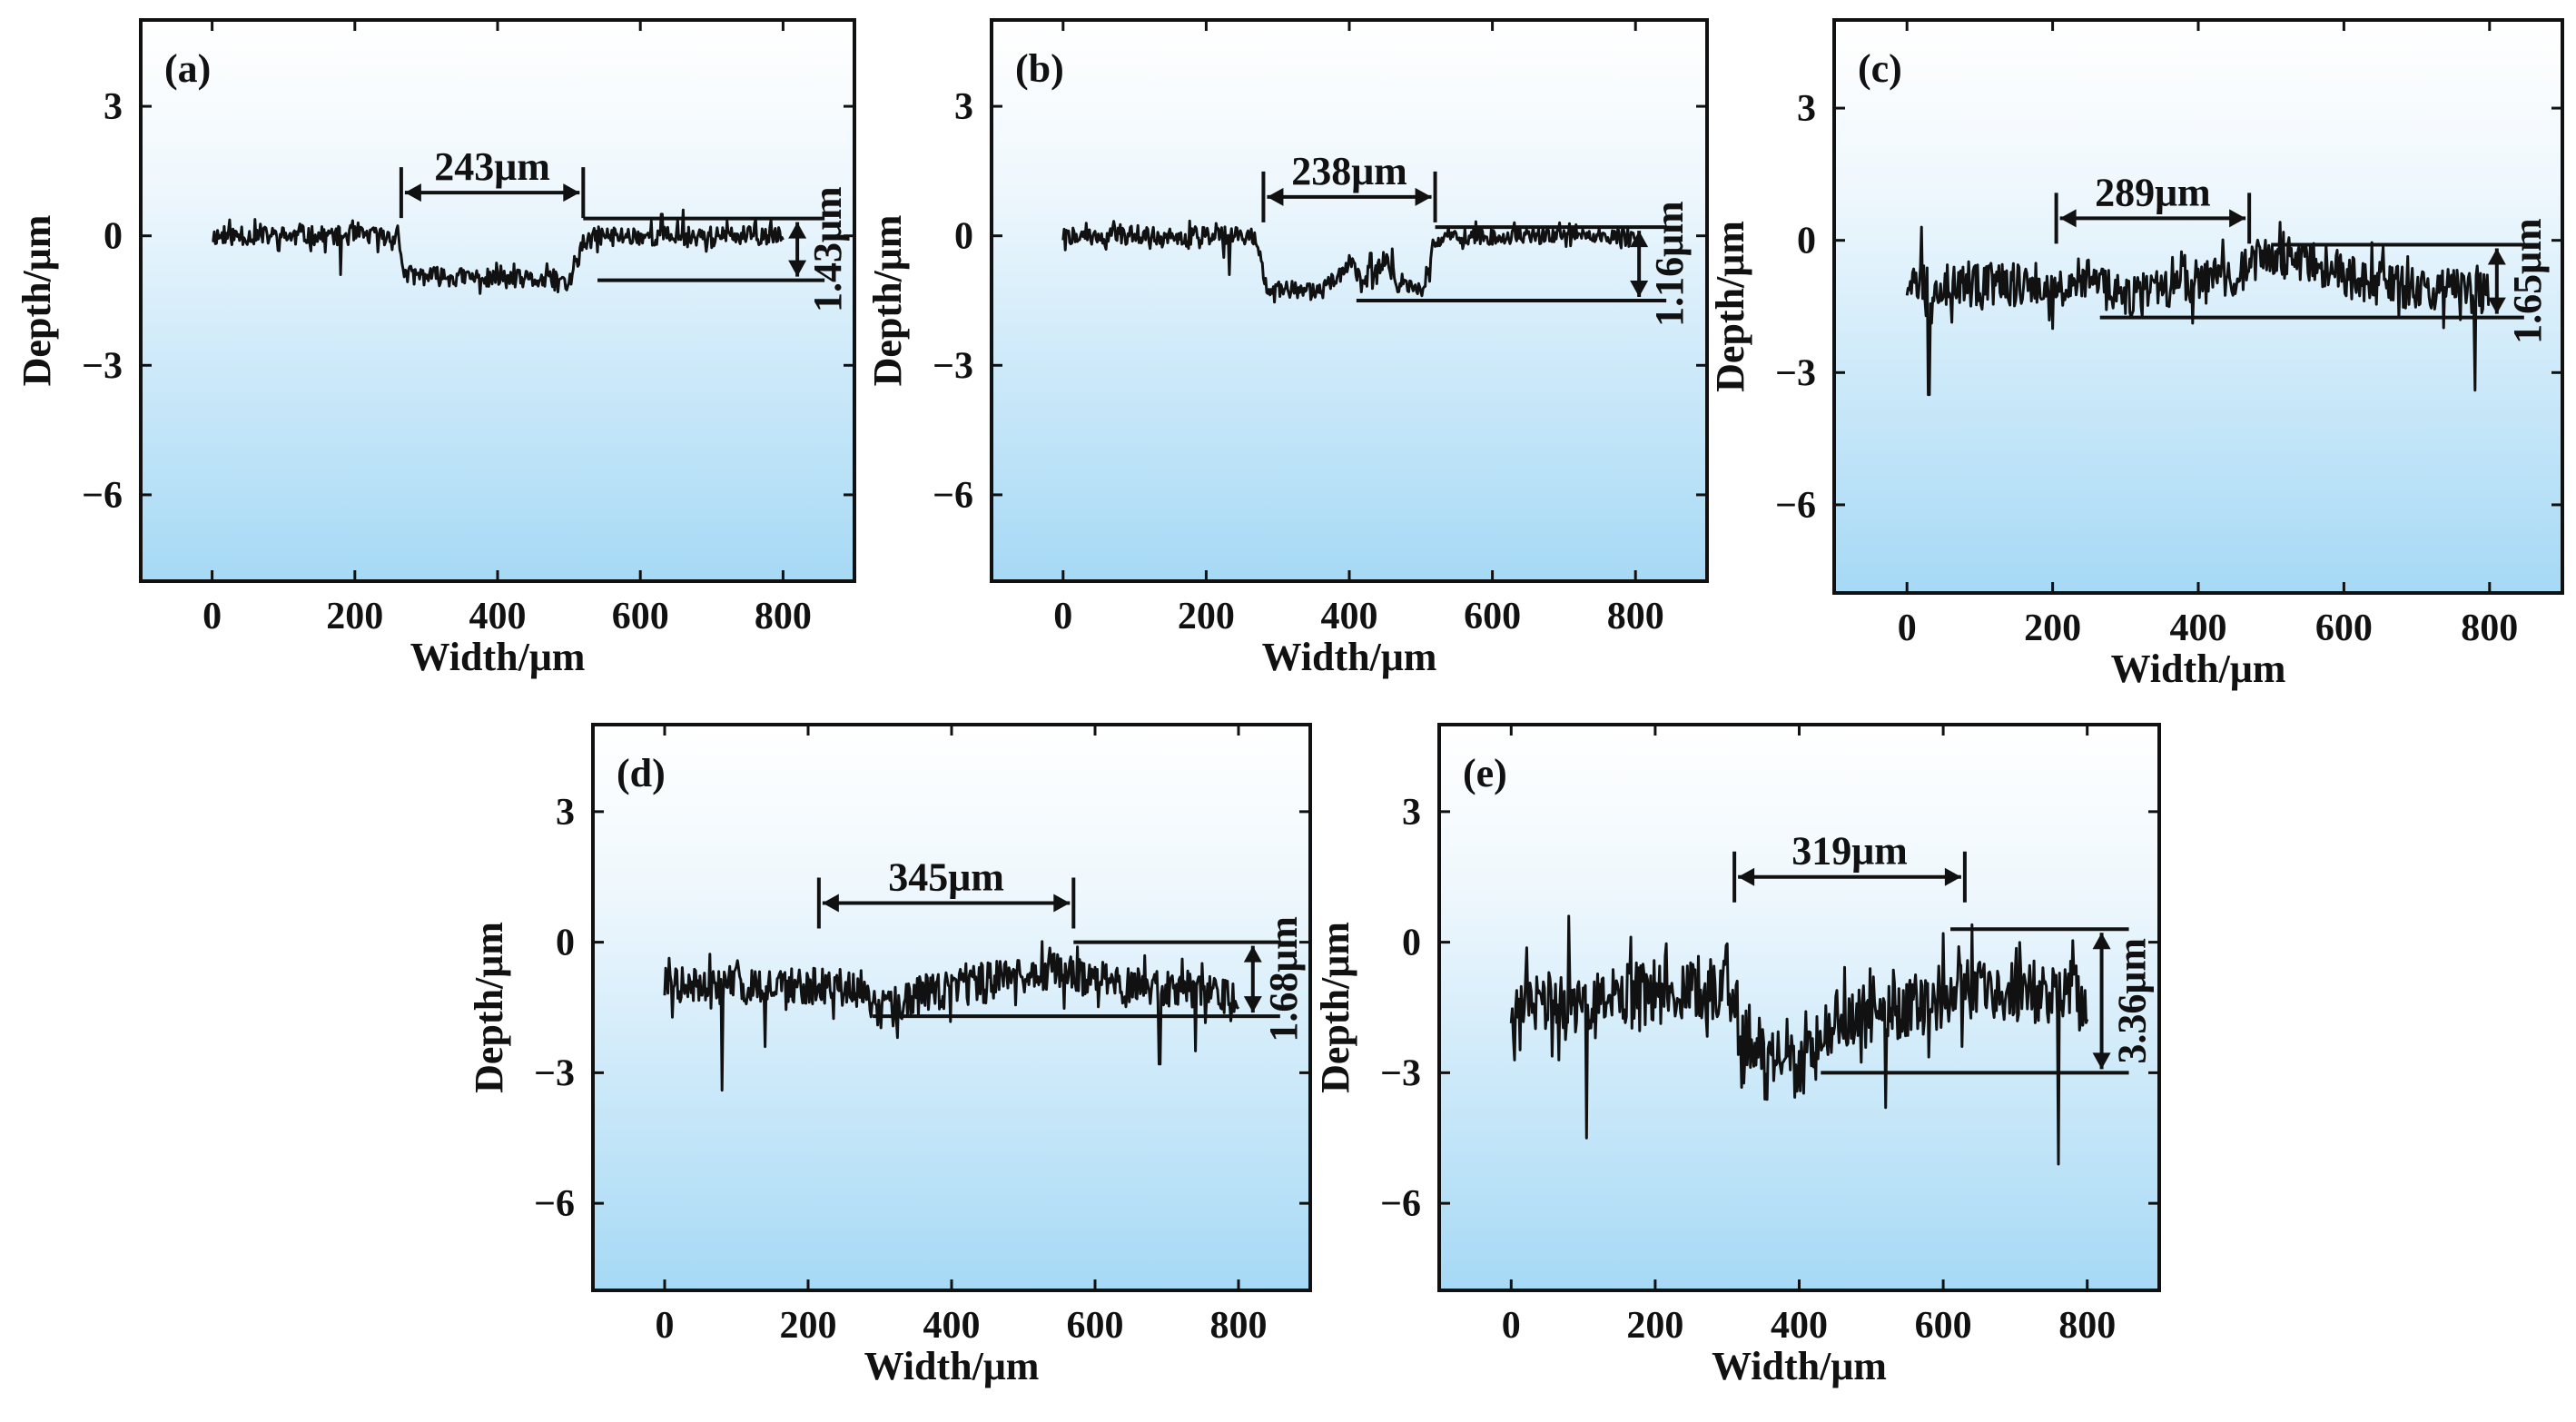 The image size is (2576, 1422). I want to click on width-annotation-label: 345μm, so click(946, 877).